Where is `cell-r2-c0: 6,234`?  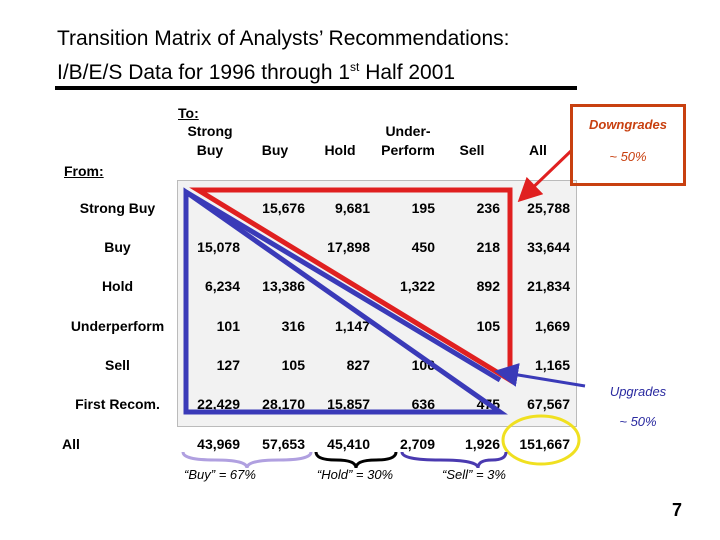
cell-r2-c0: 6,234 is located at coordinates (222, 286).